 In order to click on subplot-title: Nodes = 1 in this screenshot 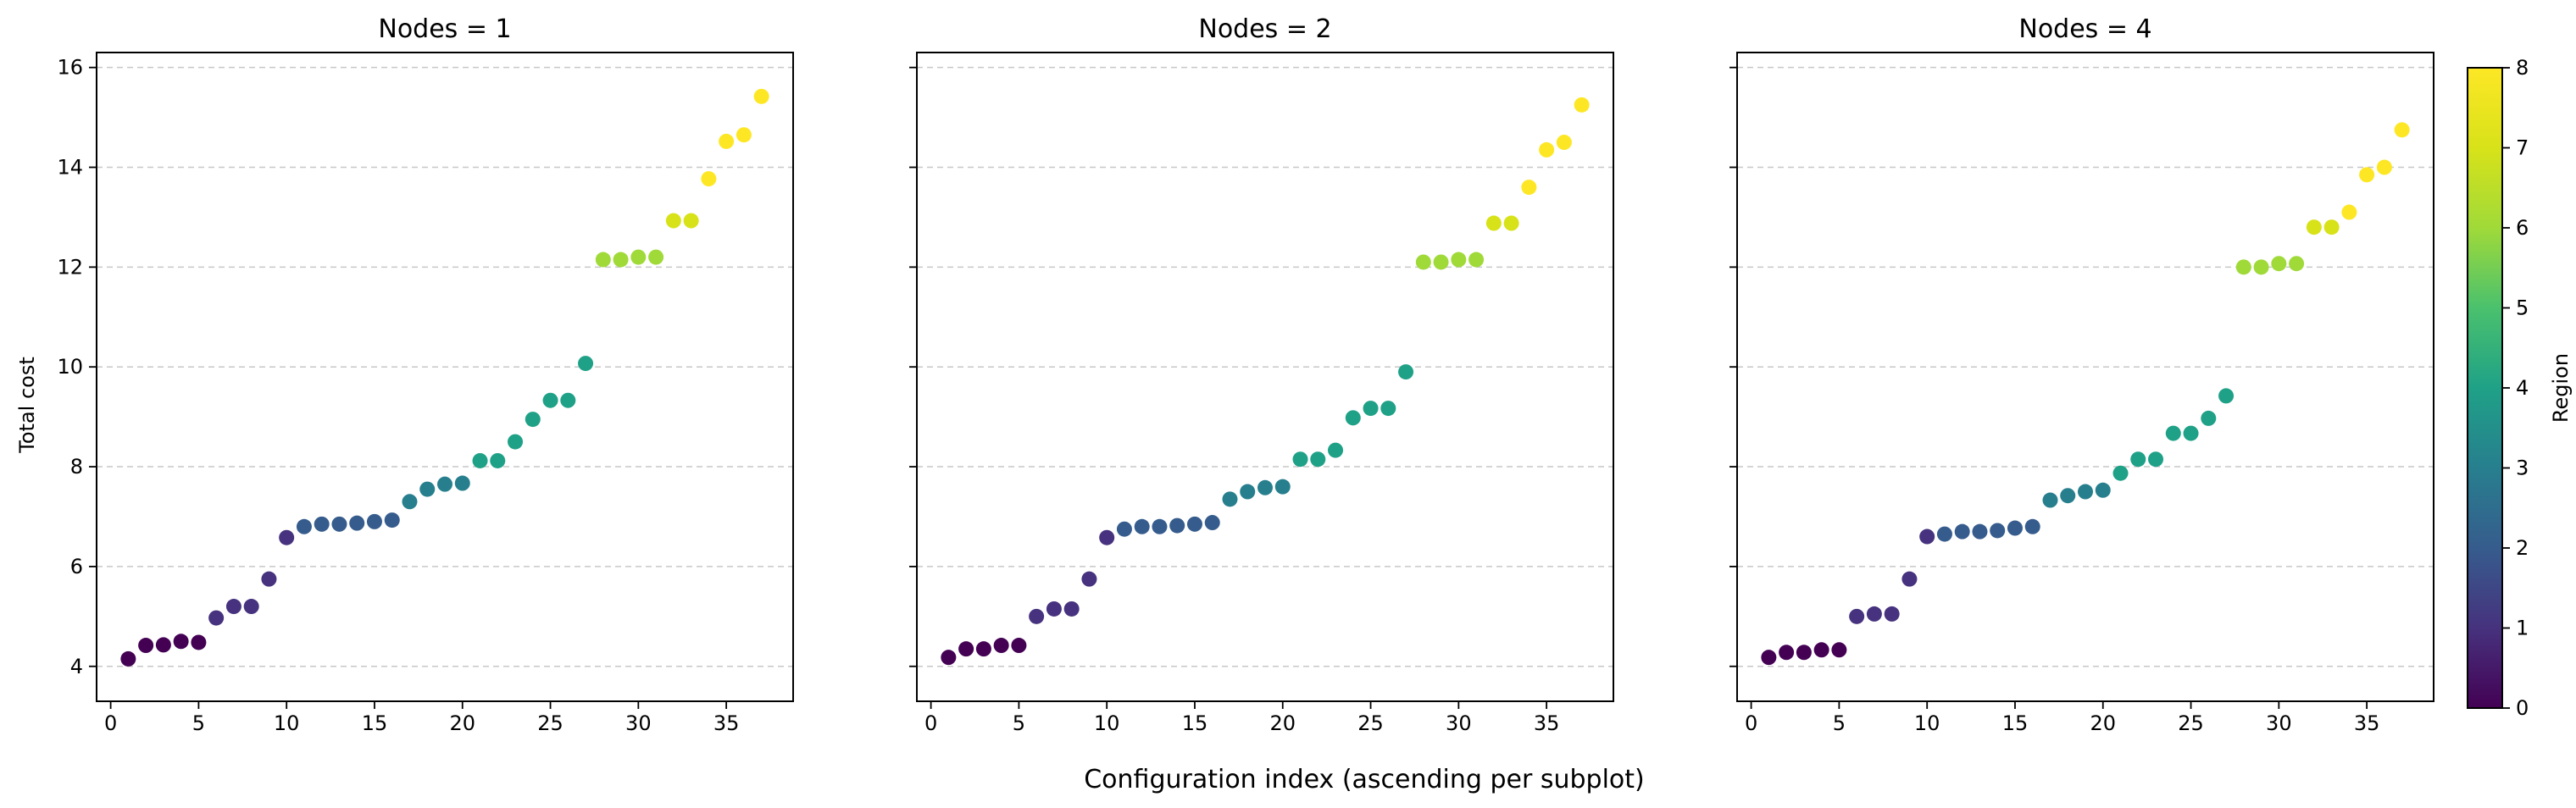, I will do `click(444, 29)`.